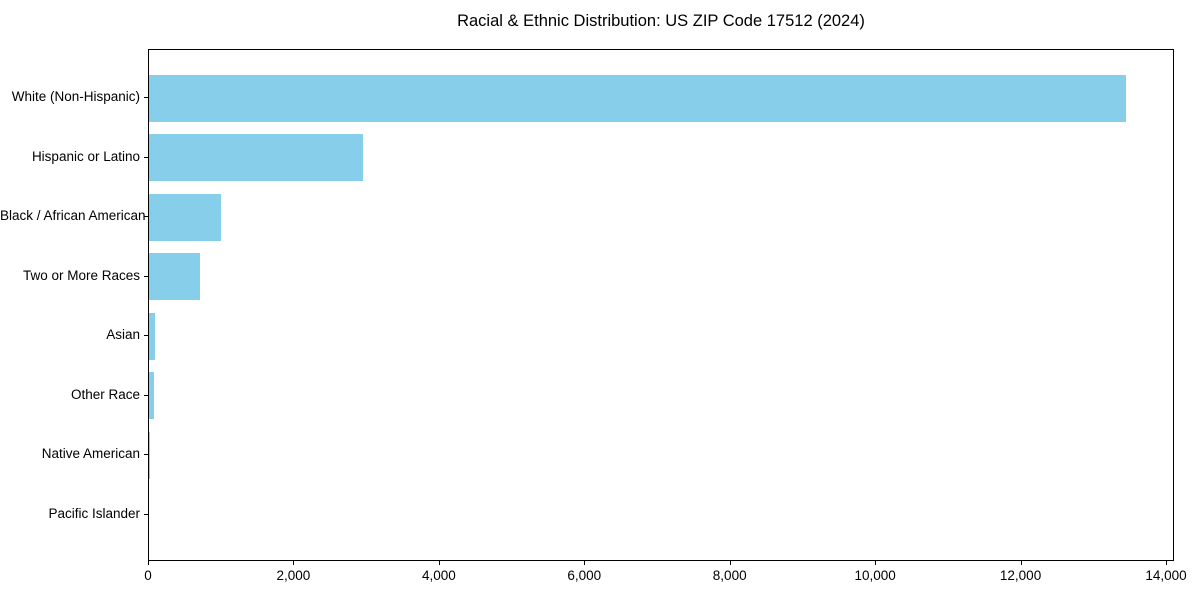 Image resolution: width=1200 pixels, height=600 pixels. Describe the element at coordinates (123, 335) in the screenshot. I see `y-axis-label: Asian` at that location.